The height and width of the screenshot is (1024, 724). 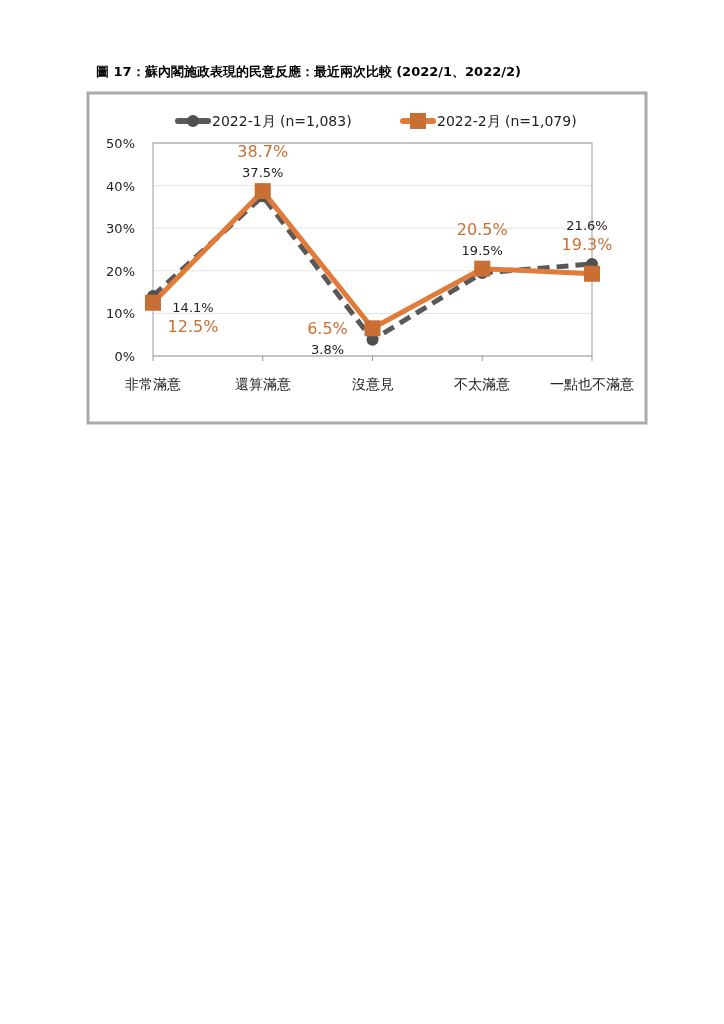 What do you see at coordinates (507, 121) in the screenshot?
I see `legend-label: 2022-2月 (n=1,079)` at bounding box center [507, 121].